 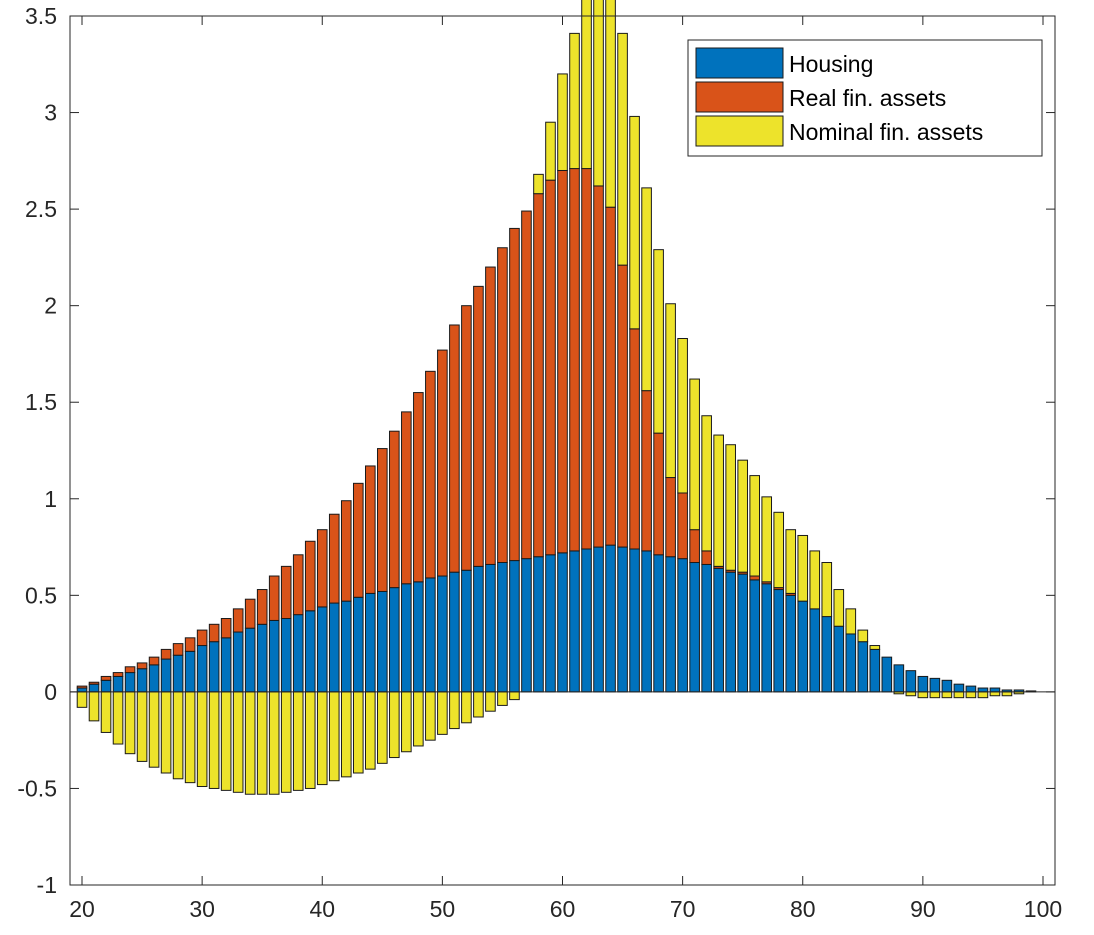 I want to click on x-tick-label: 80, so click(x=803, y=909).